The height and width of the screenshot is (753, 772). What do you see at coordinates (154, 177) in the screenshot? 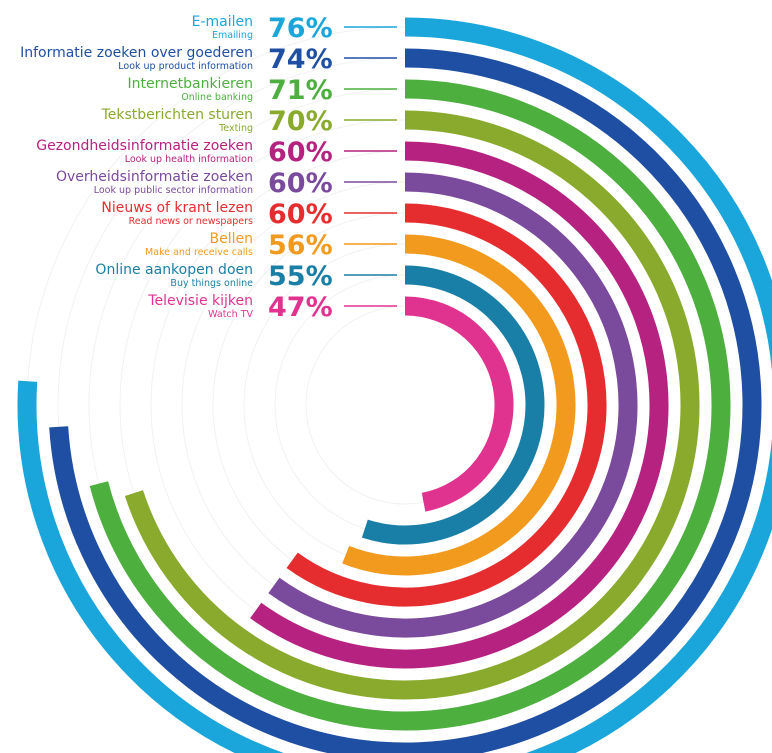
I see `category-label-nl: Overheidsinformatie zoeken` at bounding box center [154, 177].